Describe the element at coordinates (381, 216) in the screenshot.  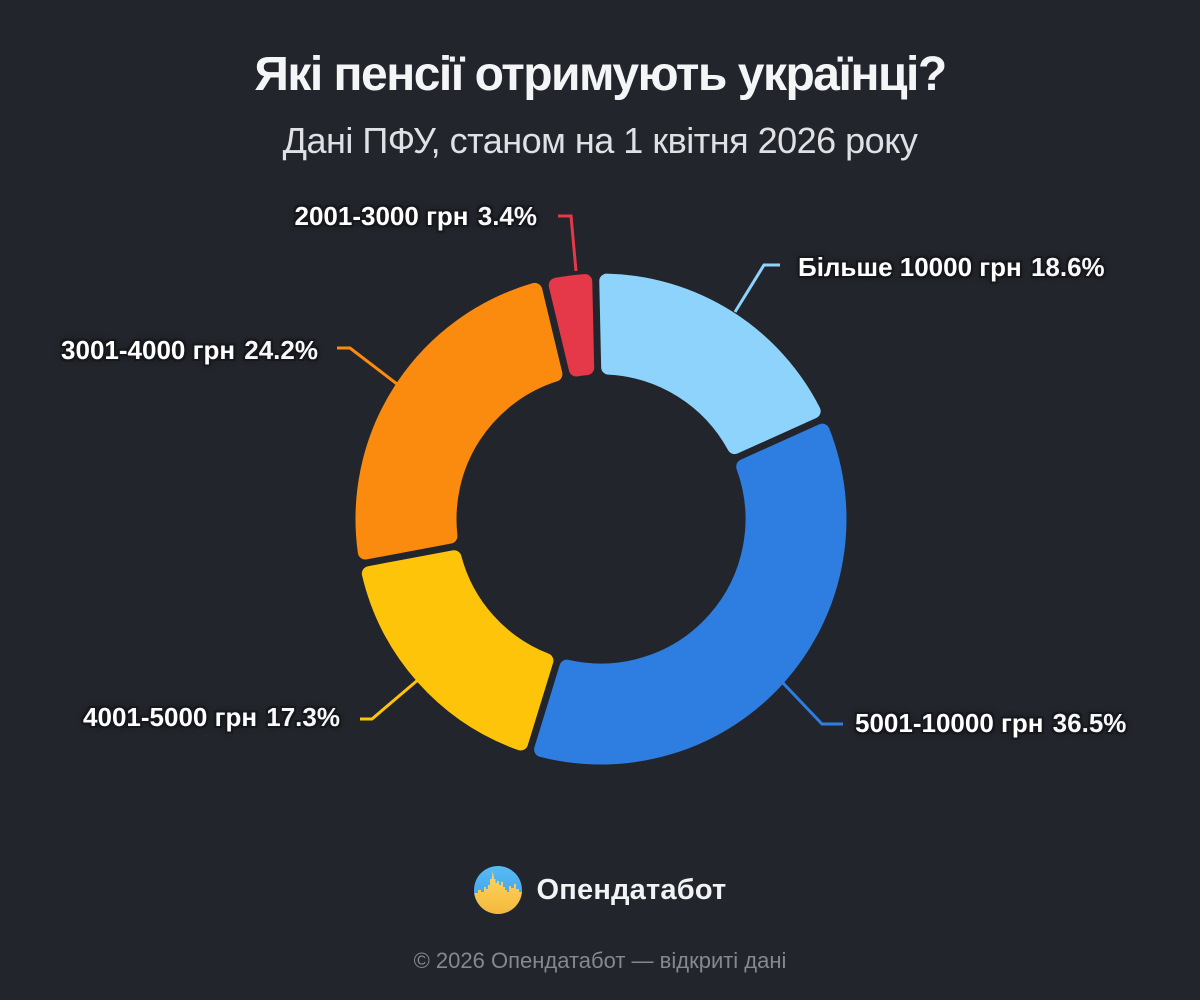
I see `slice-range-2001-3000: 2001-3000 грн` at that location.